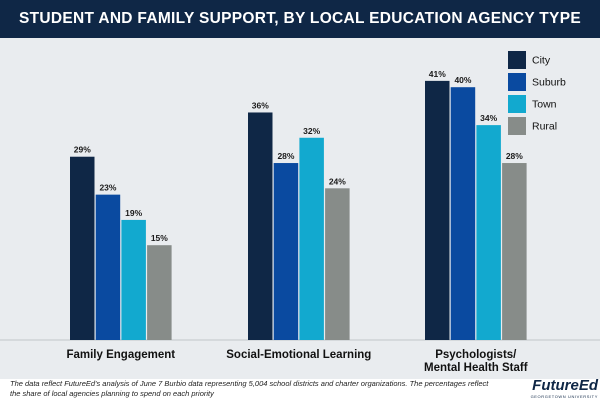 Image resolution: width=600 pixels, height=400 pixels. What do you see at coordinates (437, 74) in the screenshot?
I see `value-label: 41%` at bounding box center [437, 74].